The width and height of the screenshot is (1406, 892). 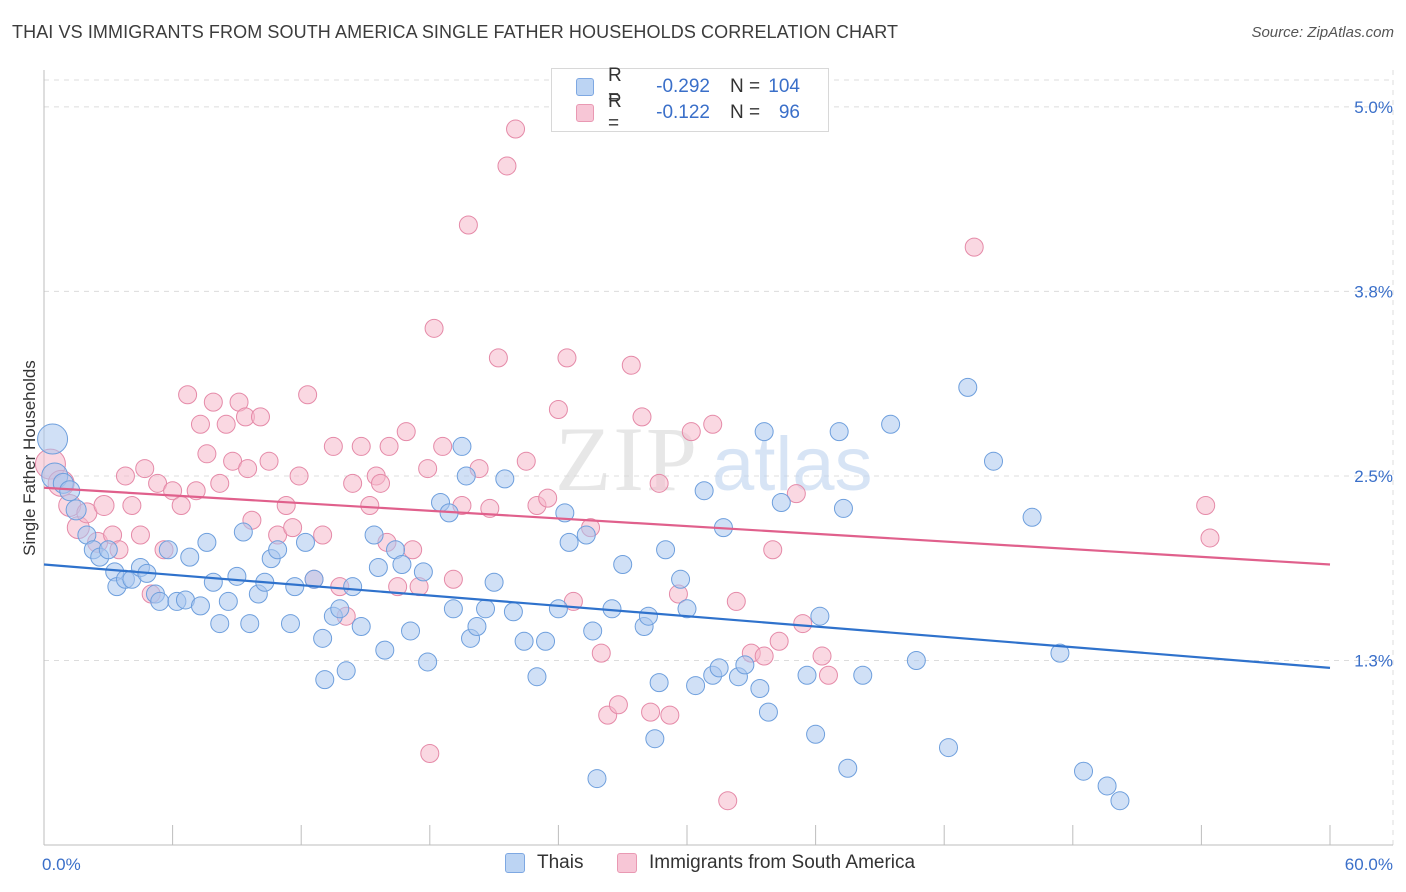 I want to click on legend-n-value-sa: 96, so click(x=789, y=112).